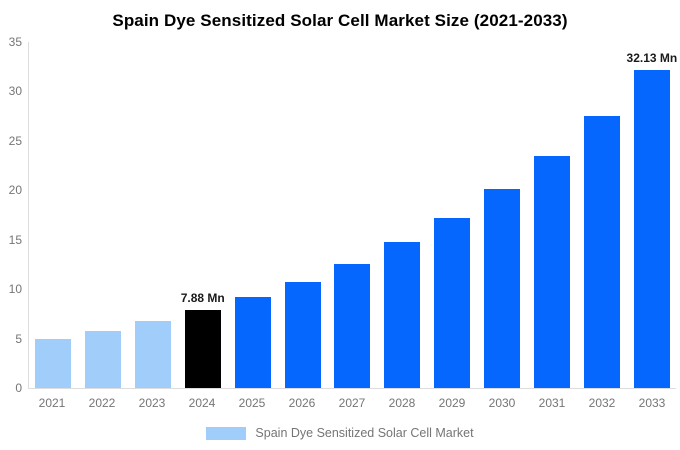  I want to click on legend-label: Spain Dye Sensitized Solar Cell Market, so click(364, 433).